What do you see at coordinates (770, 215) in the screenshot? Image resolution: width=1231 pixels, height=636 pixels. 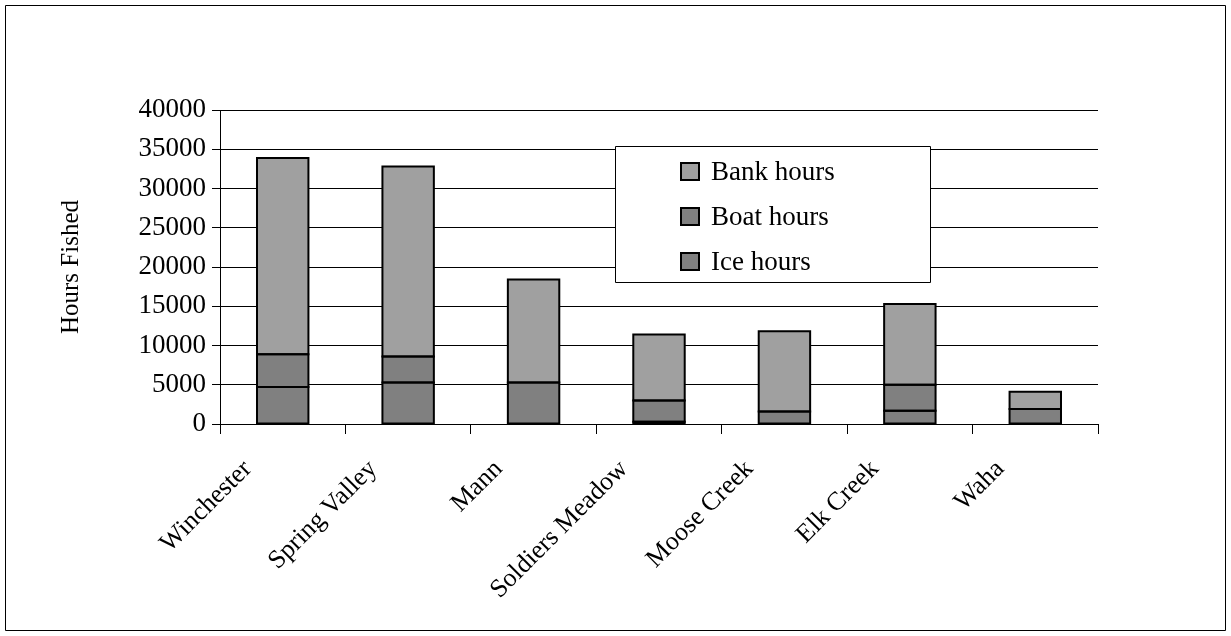 I see `legend-label: Boat hours` at bounding box center [770, 215].